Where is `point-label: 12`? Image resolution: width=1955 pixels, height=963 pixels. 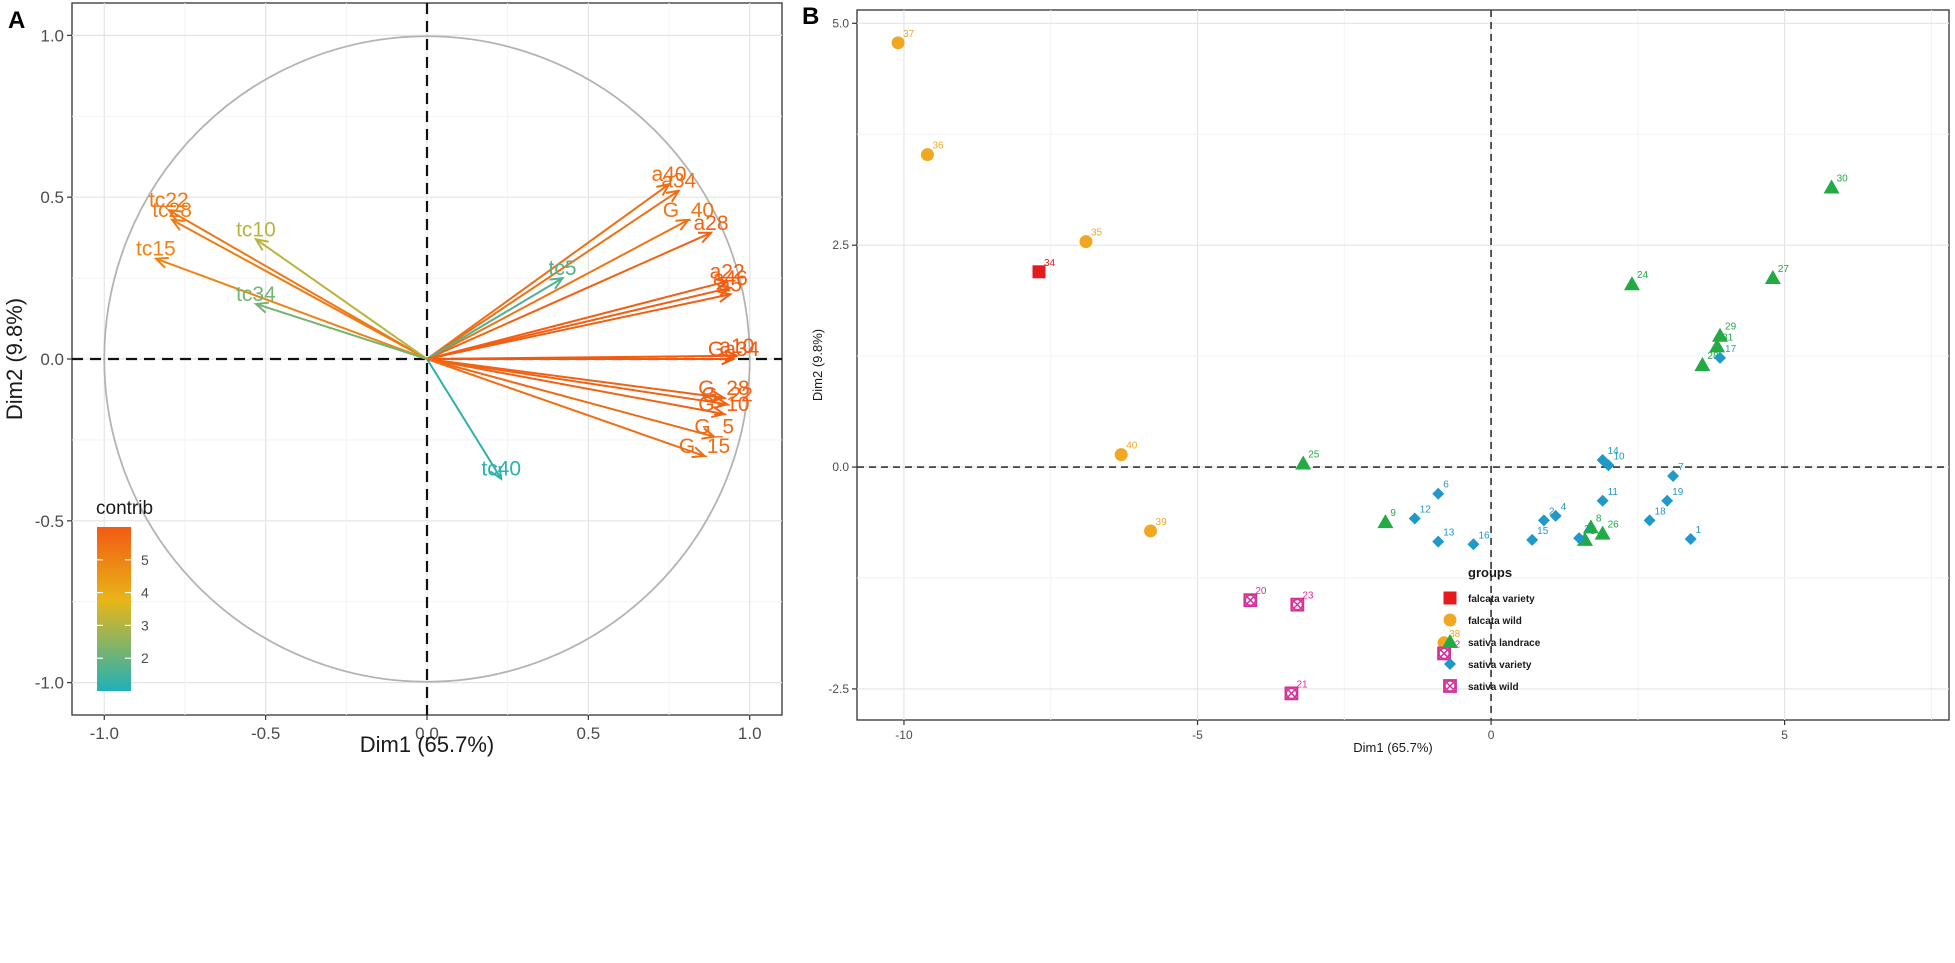 point-label: 12 is located at coordinates (1426, 510).